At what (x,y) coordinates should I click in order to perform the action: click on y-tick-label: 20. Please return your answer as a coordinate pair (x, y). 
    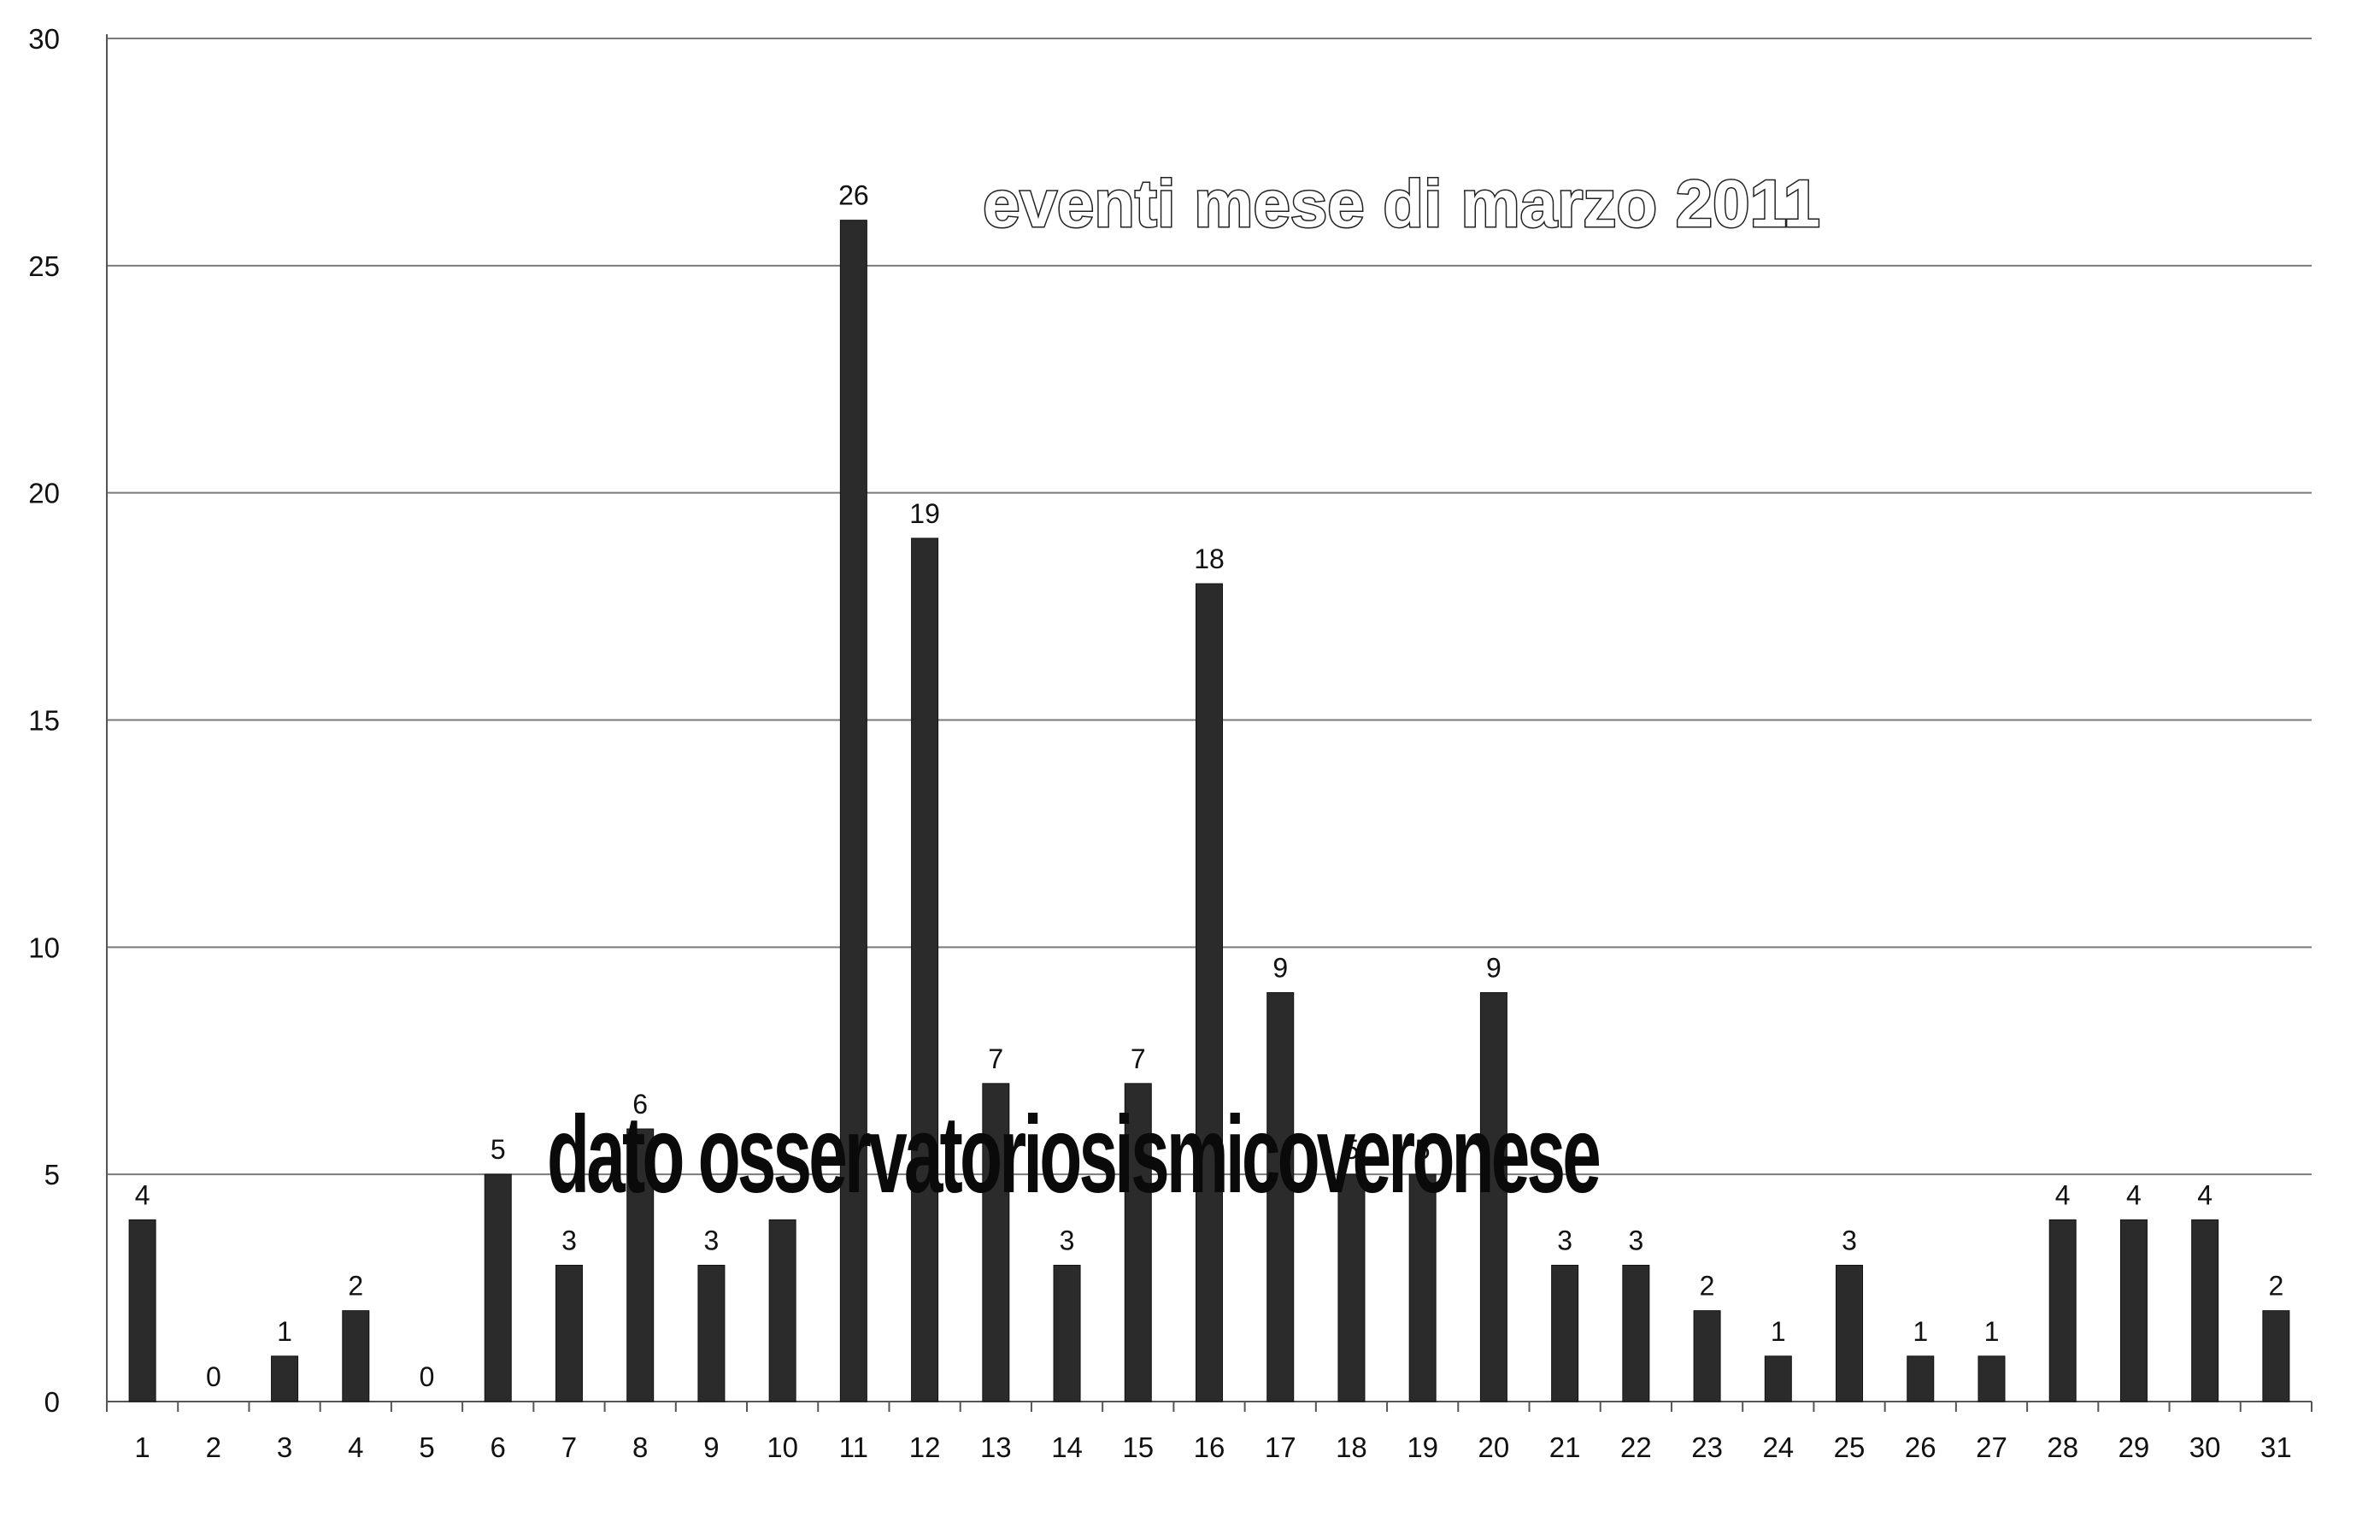
    Looking at the image, I should click on (44, 493).